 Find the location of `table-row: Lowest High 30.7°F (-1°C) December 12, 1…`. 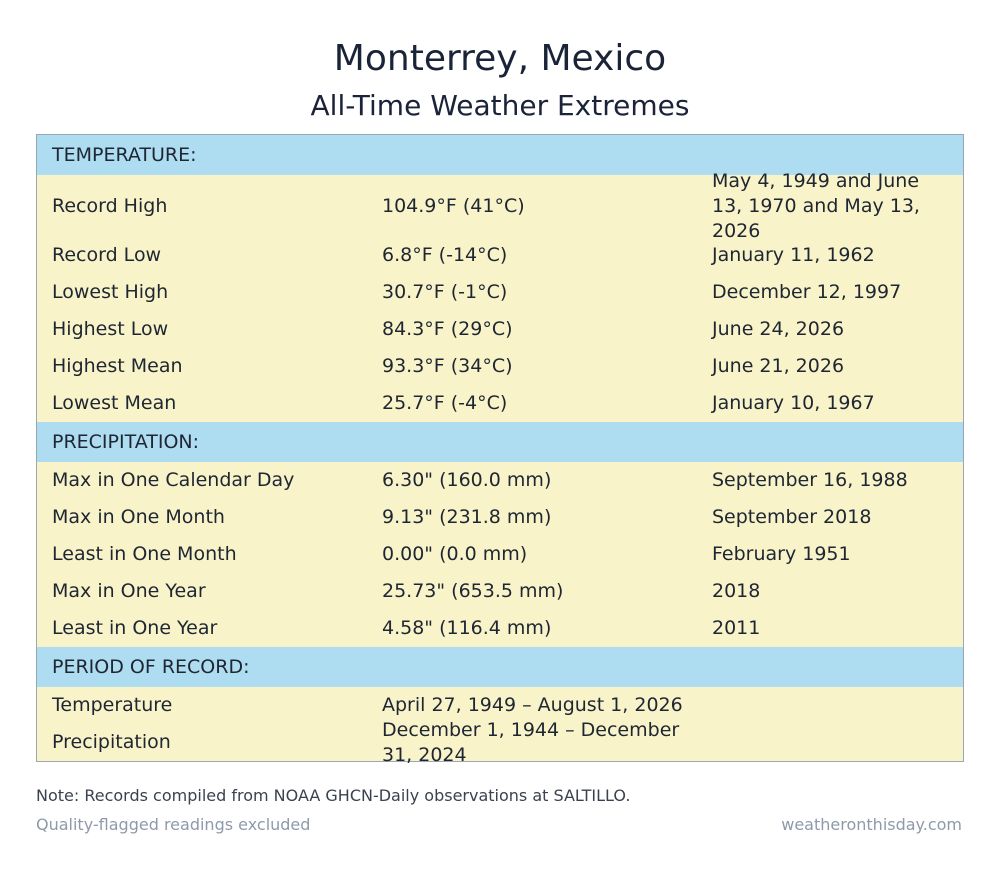

table-row: Lowest High 30.7°F (-1°C) December 12, 1… is located at coordinates (500, 292).